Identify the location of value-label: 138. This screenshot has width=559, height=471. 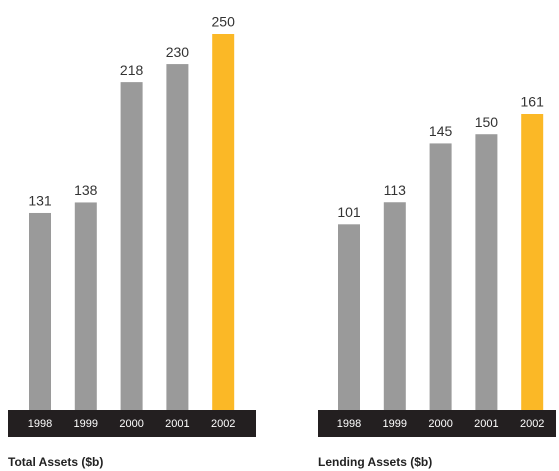
(86, 190).